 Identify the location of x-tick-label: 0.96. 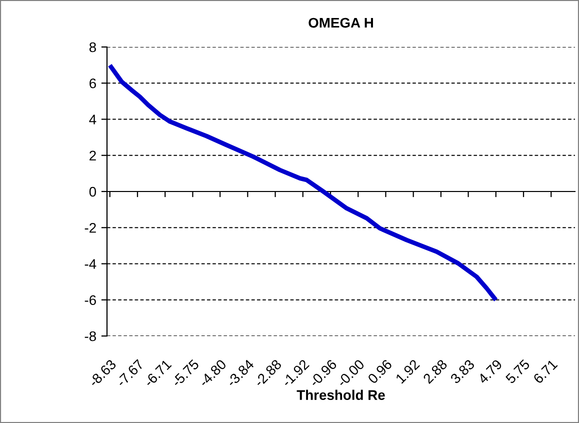
(380, 371).